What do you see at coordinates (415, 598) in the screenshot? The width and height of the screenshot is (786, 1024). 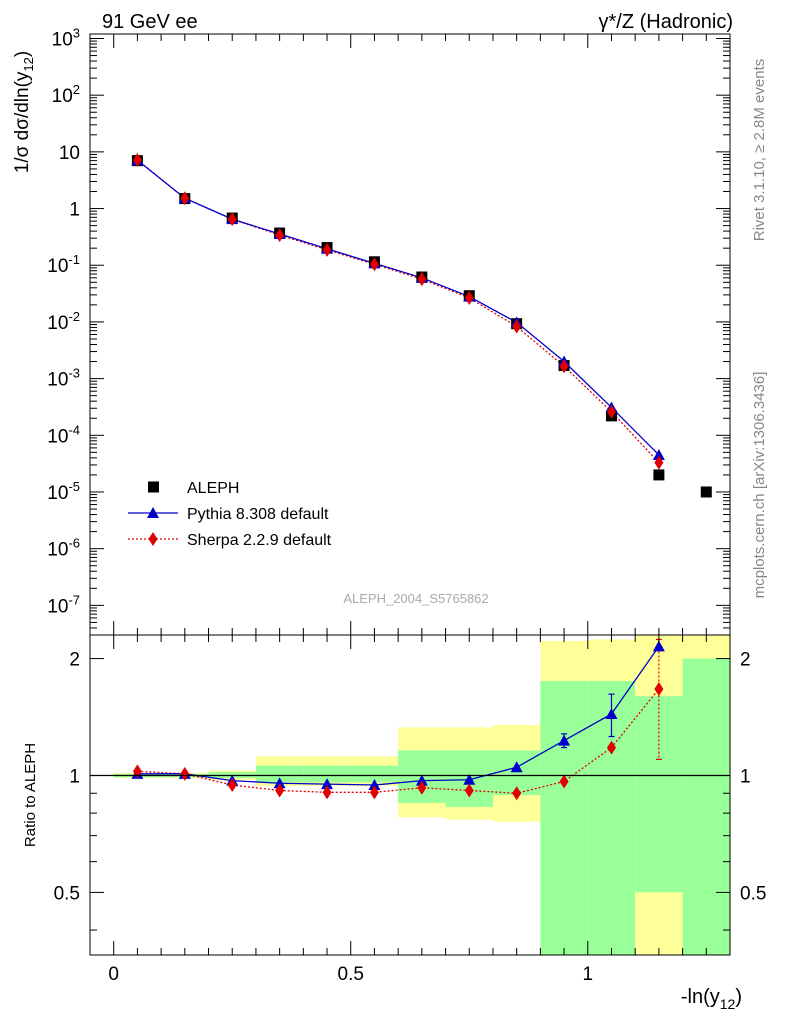 I see `analysis-id: ALEPH_2004_S5765862` at bounding box center [415, 598].